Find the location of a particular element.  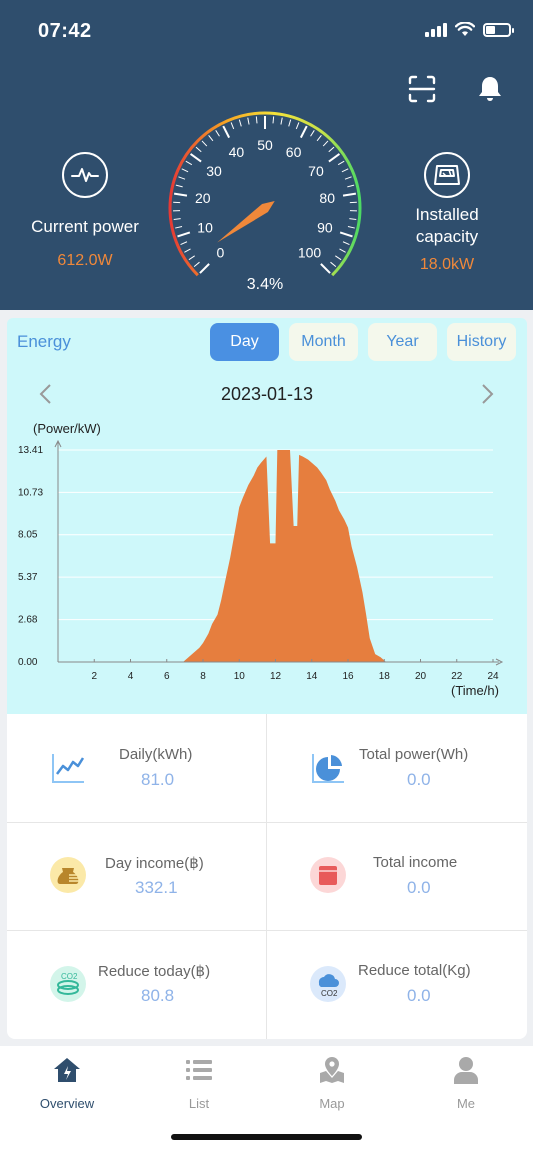

tab-history: History is located at coordinates (481, 342).